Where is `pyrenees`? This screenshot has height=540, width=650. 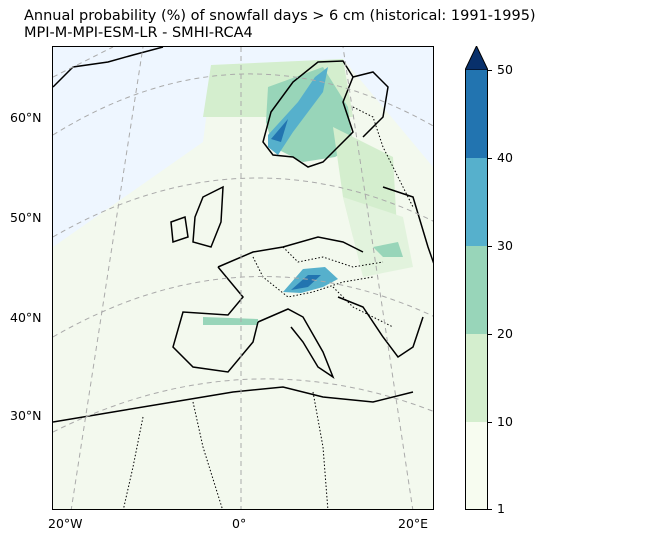
pyrenees is located at coordinates (230, 321).